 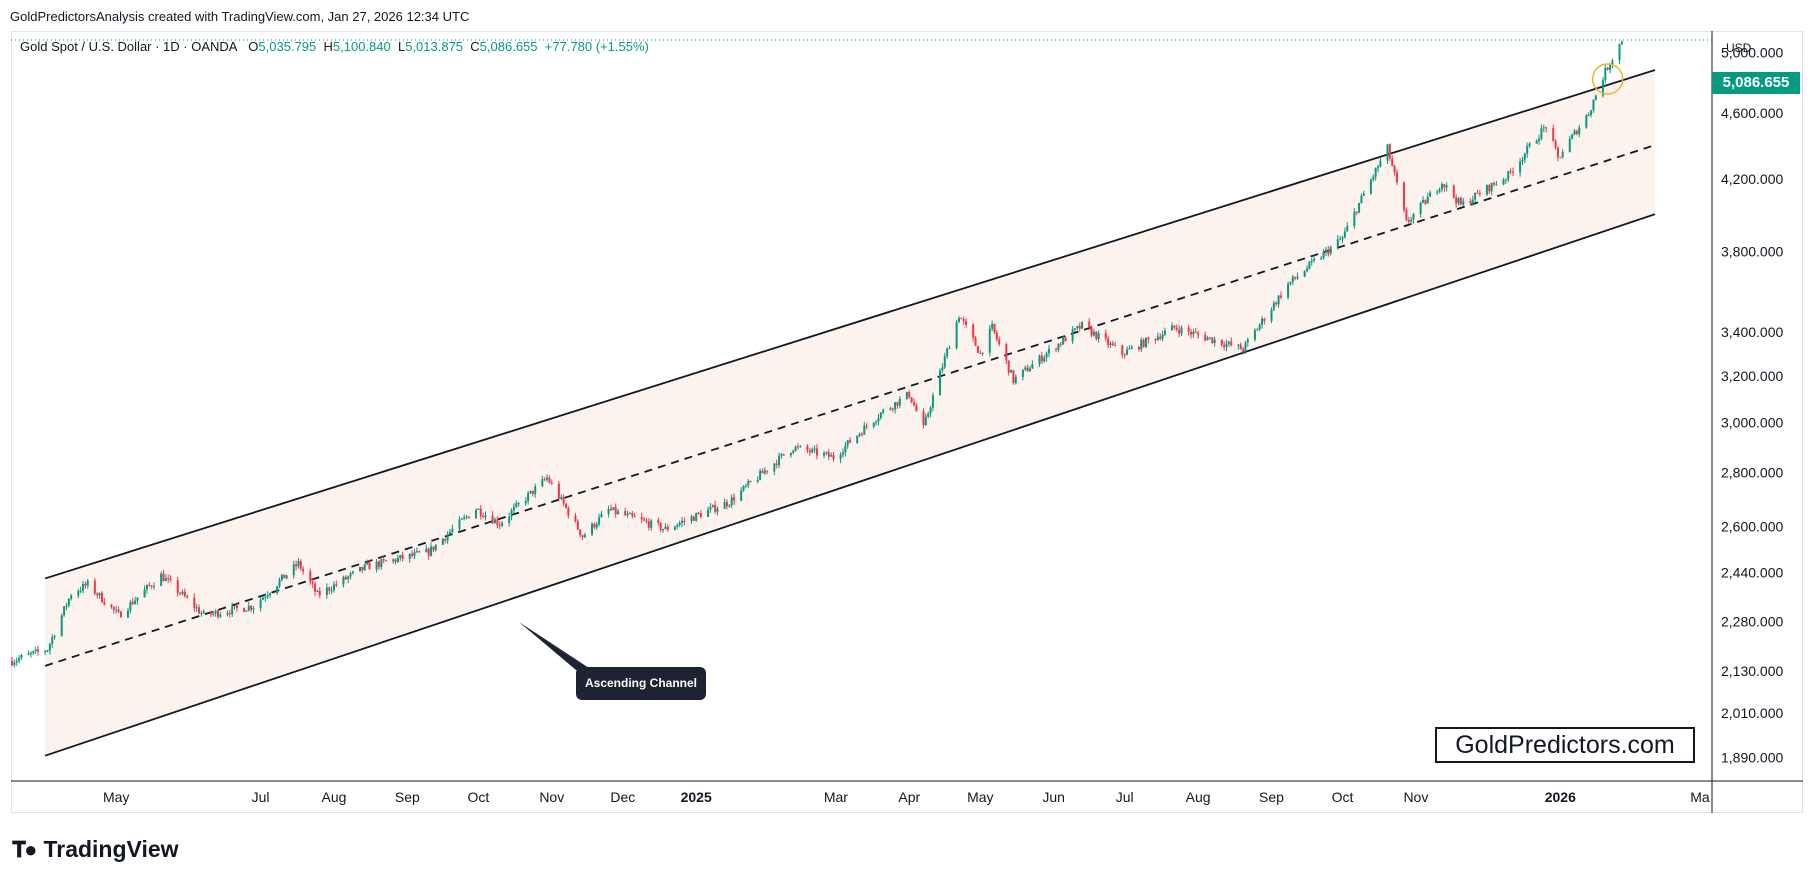 What do you see at coordinates (401, 46) in the screenshot?
I see `low-label: L` at bounding box center [401, 46].